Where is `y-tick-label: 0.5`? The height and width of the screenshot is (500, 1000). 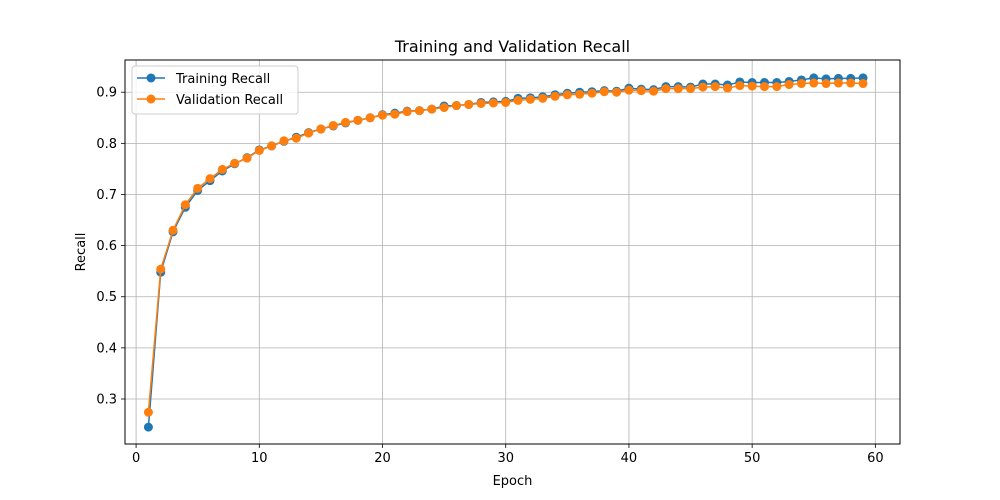
y-tick-label: 0.5 is located at coordinates (106, 297).